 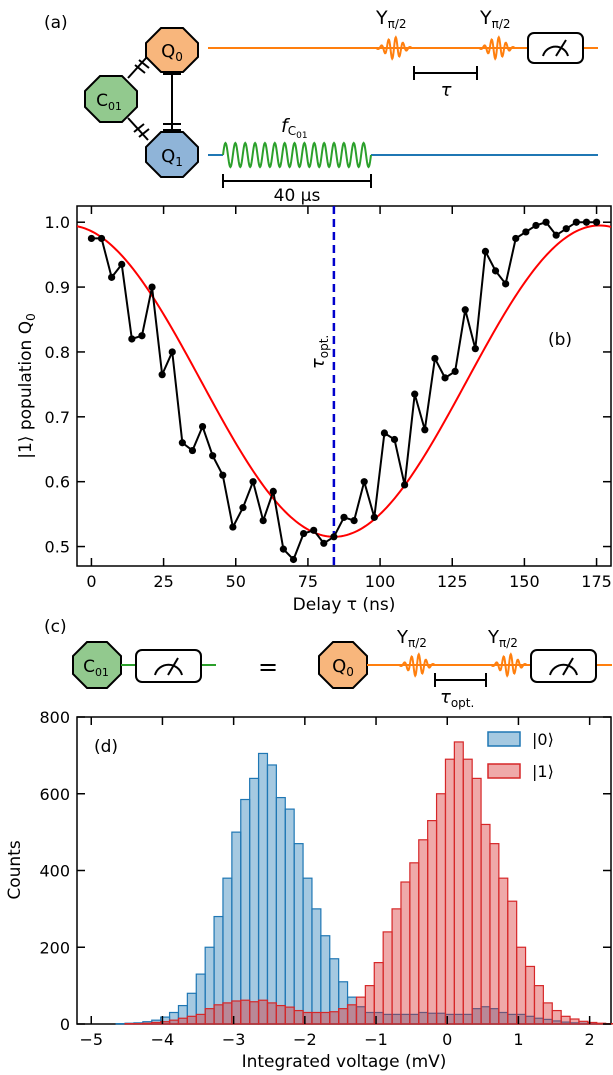 What do you see at coordinates (106, 747) in the screenshot?
I see `panel-d-label: (d)` at bounding box center [106, 747].